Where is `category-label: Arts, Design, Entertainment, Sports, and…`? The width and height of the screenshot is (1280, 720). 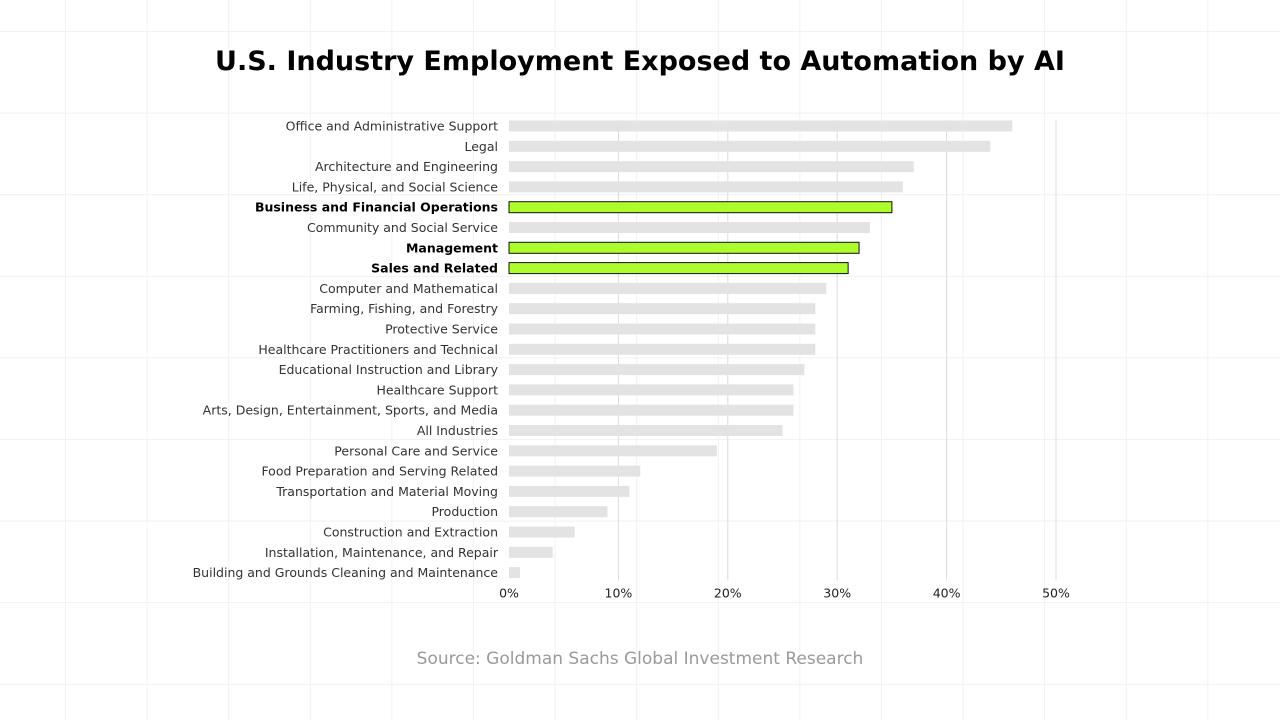 category-label: Arts, Design, Entertainment, Sports, and… is located at coordinates (350, 410).